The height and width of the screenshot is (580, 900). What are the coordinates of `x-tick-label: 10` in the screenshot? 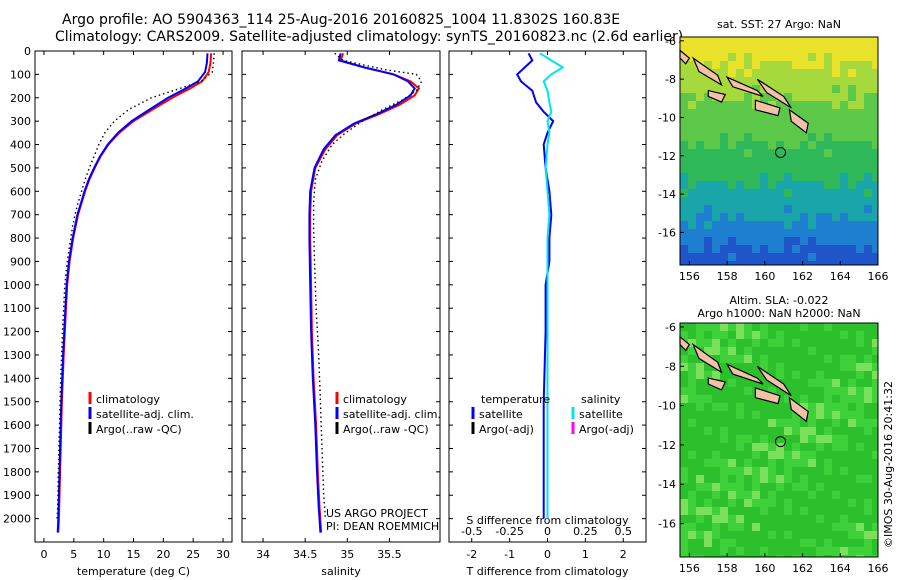 It's located at (104, 554).